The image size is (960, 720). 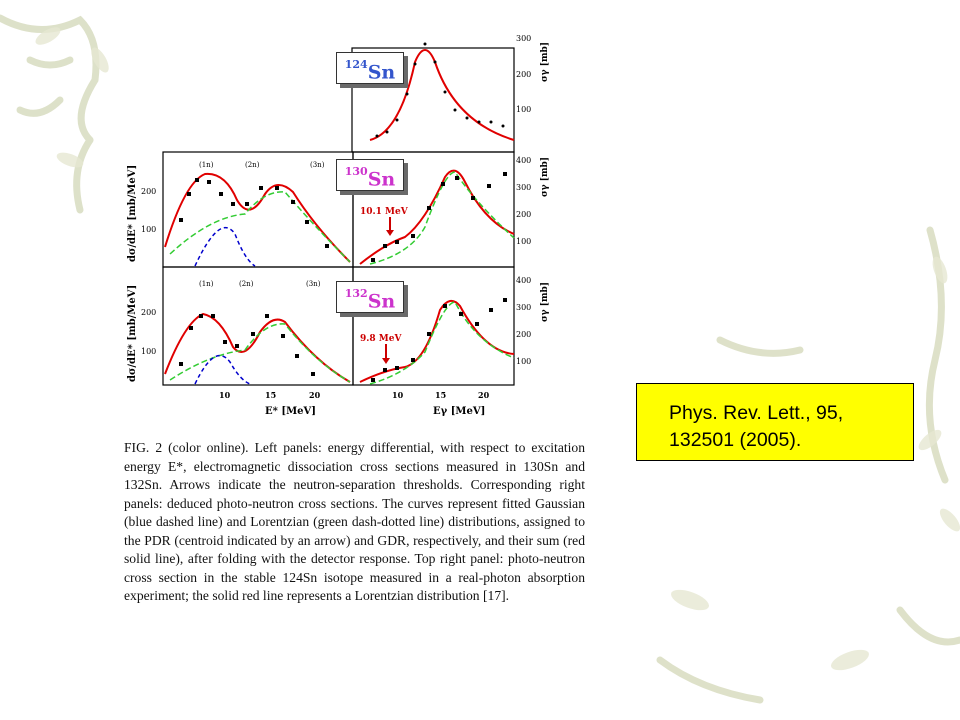 I want to click on bot-right-yaxis-title: σγ [mb], so click(x=545, y=302).